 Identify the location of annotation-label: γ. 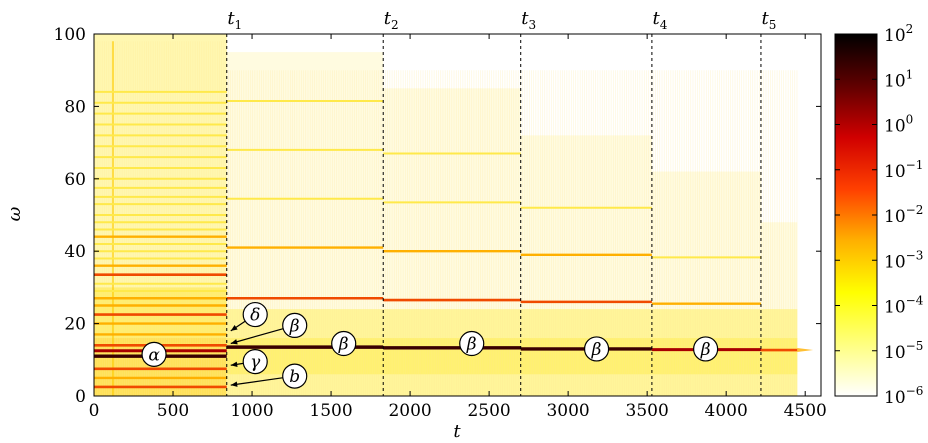
(255, 363).